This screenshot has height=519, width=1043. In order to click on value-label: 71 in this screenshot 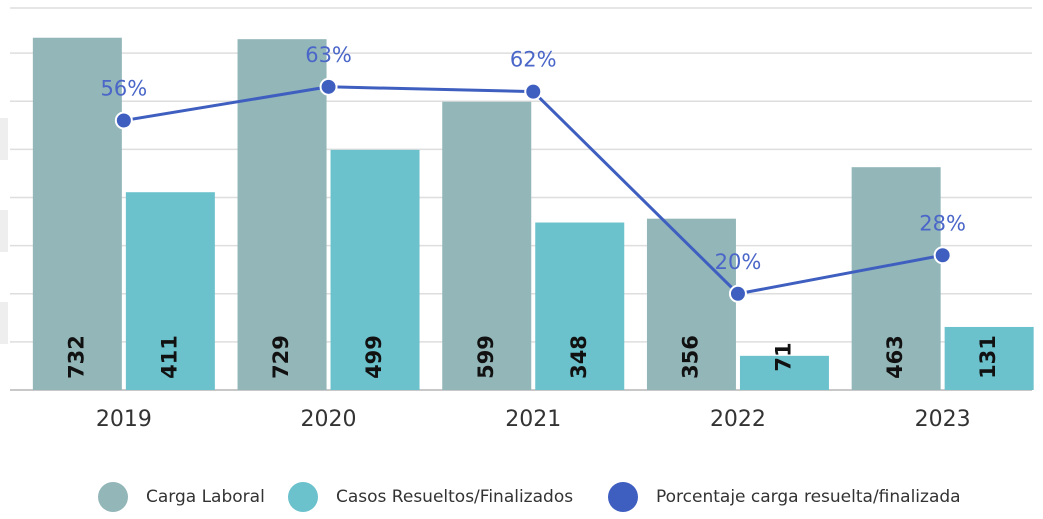, I will do `click(783, 356)`.